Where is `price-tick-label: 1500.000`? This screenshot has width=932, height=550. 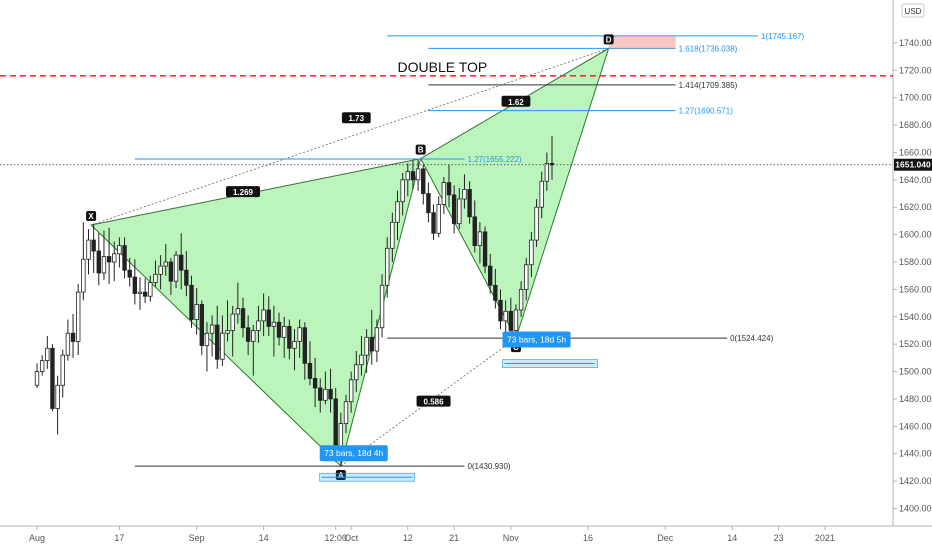 price-tick-label: 1500.000 is located at coordinates (915, 372).